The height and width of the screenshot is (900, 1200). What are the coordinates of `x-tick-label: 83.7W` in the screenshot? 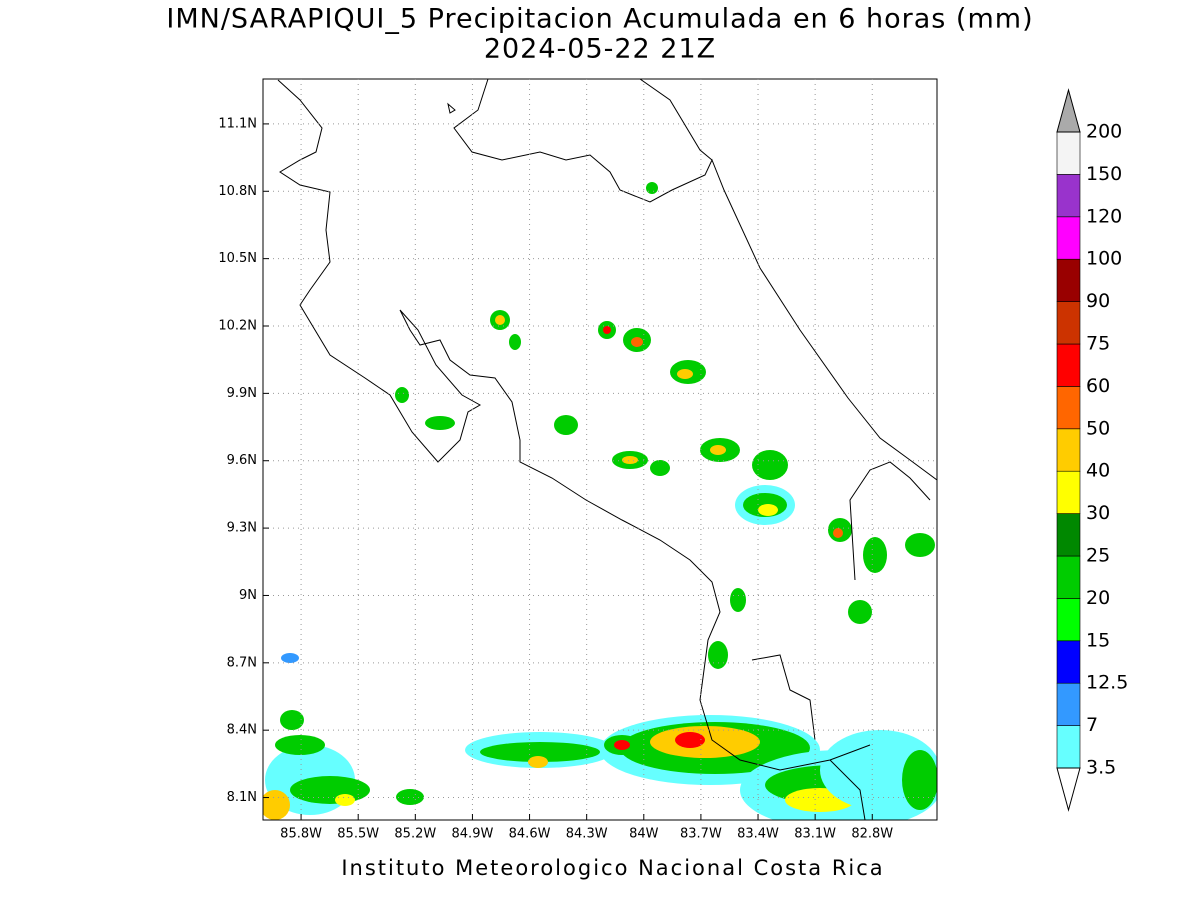 It's located at (701, 834).